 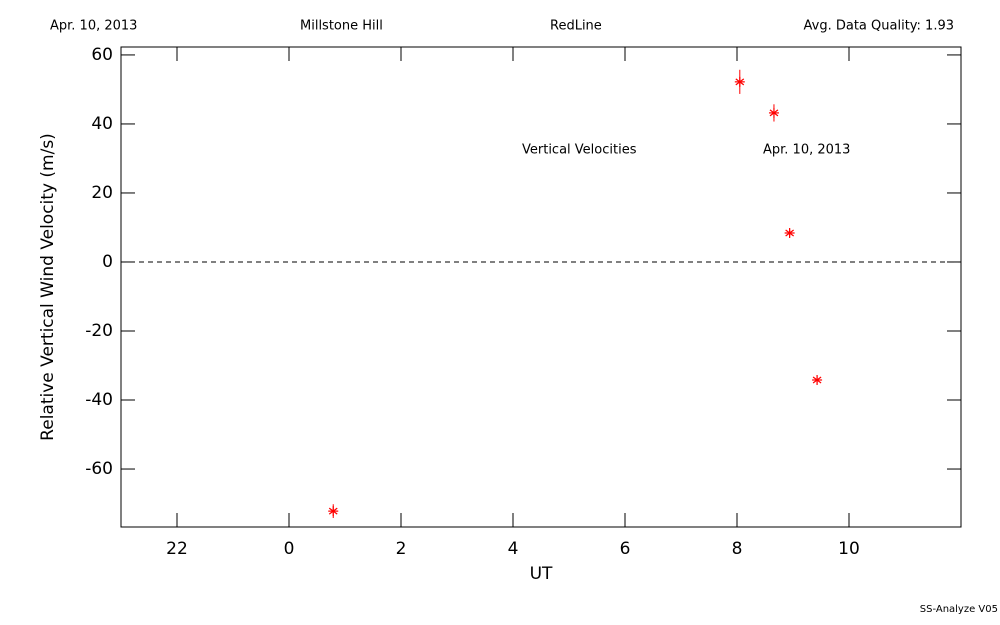 I want to click on footer: SS-Analyze V05, so click(x=959, y=609).